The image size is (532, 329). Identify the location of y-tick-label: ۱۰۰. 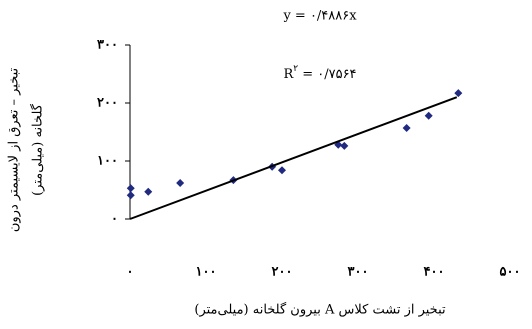
(107, 161).